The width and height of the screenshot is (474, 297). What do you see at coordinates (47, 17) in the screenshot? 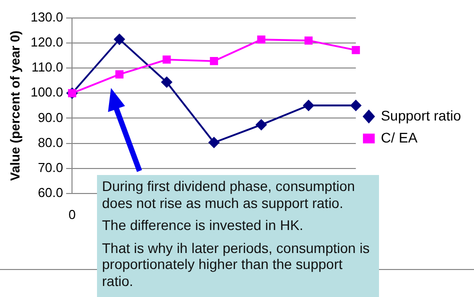
I see `y-tick-label: 130.0` at bounding box center [47, 17].